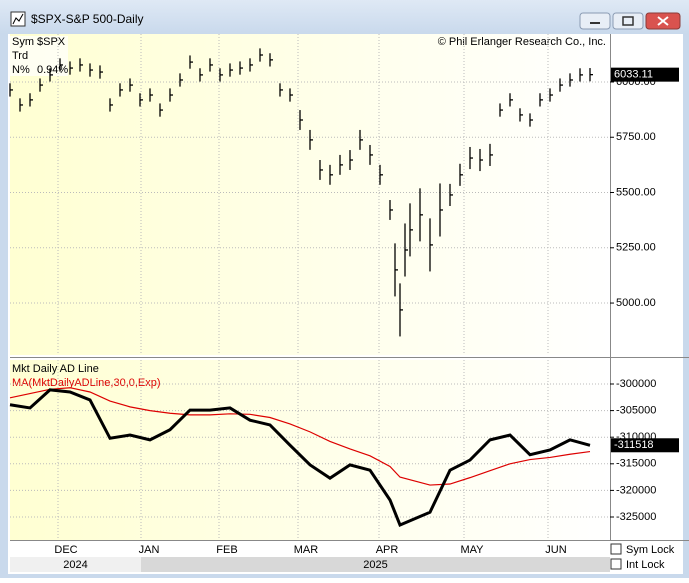  What do you see at coordinates (636, 411) in the screenshot?
I see `y-tick-label: -305000` at bounding box center [636, 411].